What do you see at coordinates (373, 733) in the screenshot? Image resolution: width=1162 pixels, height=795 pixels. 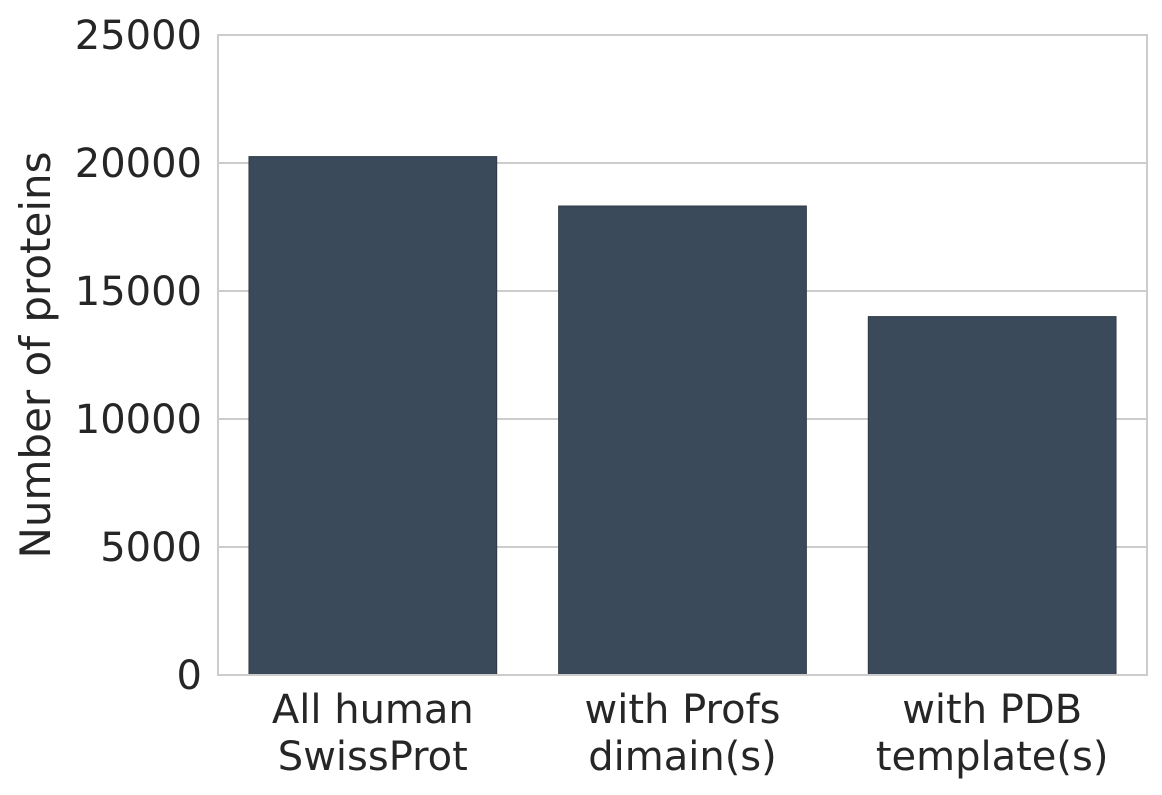 I see `x-tick-label: All human SwissProt` at bounding box center [373, 733].